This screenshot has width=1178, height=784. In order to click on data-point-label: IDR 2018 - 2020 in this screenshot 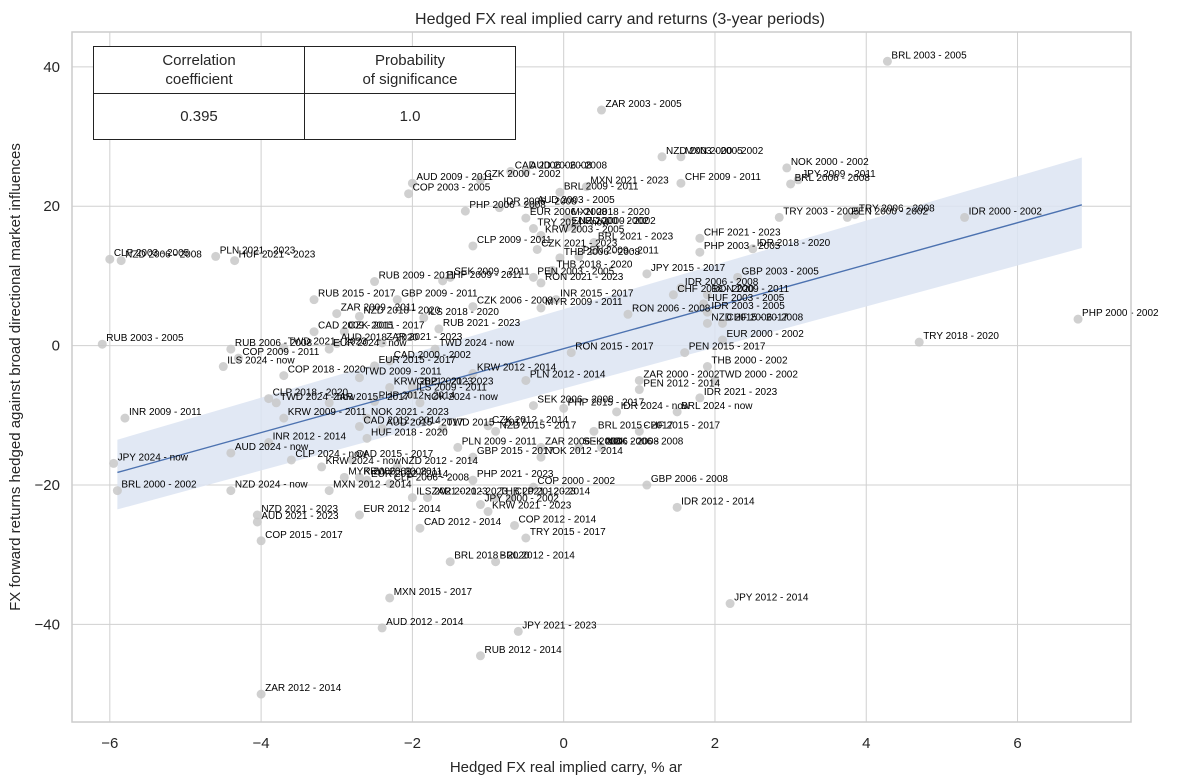, I will do `click(794, 243)`.